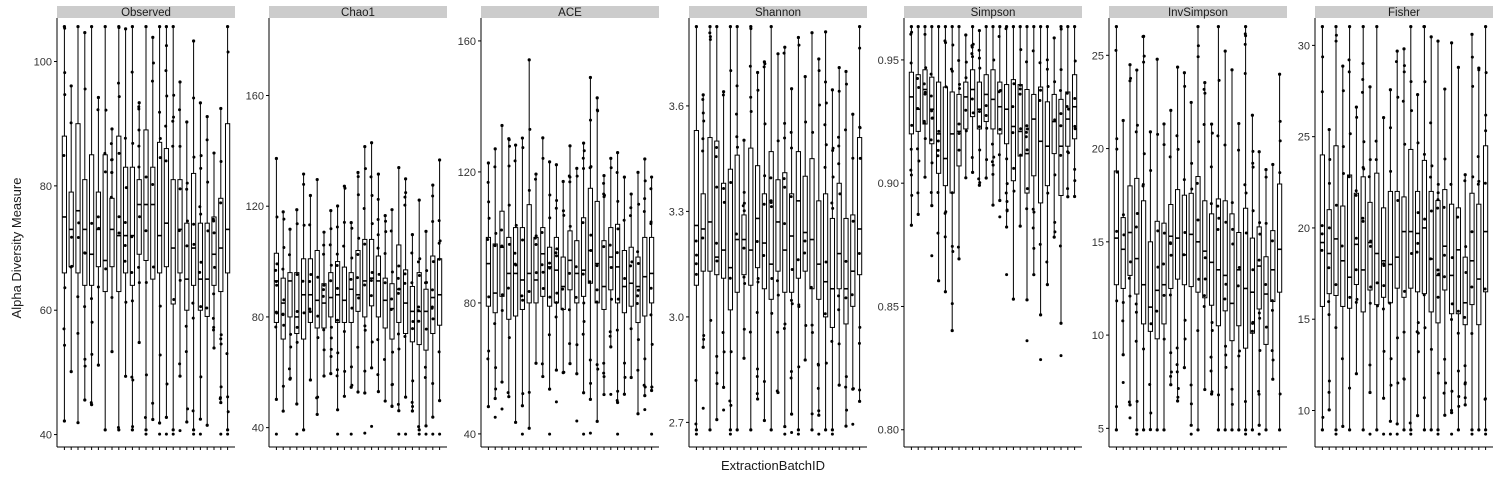 The width and height of the screenshot is (1500, 485). Describe the element at coordinates (1304, 138) in the screenshot. I see `y-tick-label: 25` at that location.